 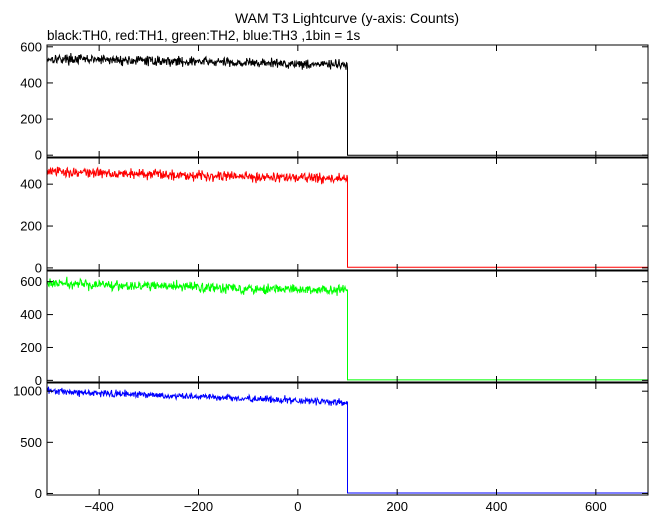 I want to click on x-tick-label: 400, so click(x=497, y=506).